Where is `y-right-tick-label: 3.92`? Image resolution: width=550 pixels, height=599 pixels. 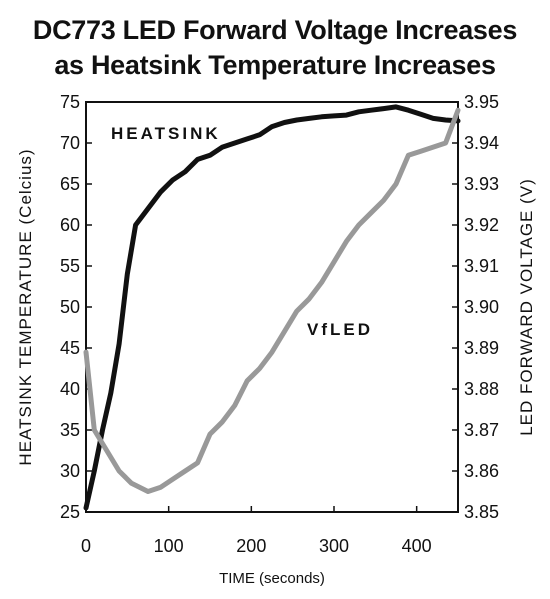 y-right-tick-label: 3.92 is located at coordinates (481, 225).